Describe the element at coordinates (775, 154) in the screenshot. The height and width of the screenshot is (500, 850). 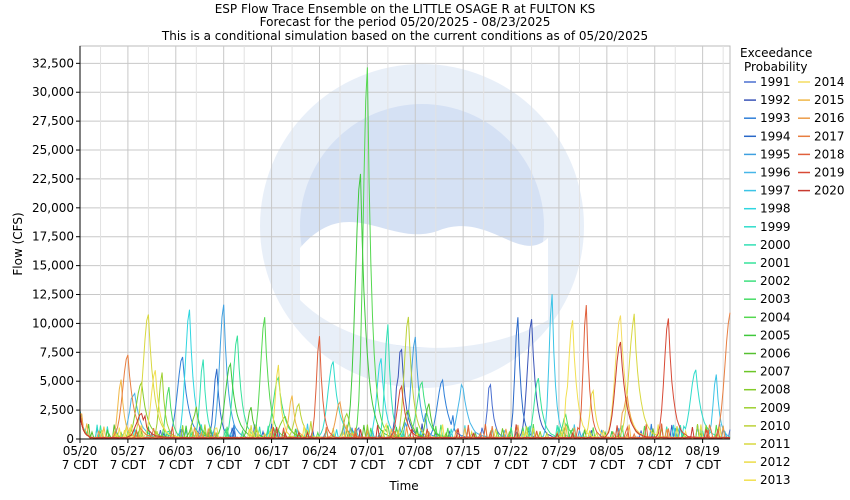
I see `legend-label-1995: 1995` at that location.